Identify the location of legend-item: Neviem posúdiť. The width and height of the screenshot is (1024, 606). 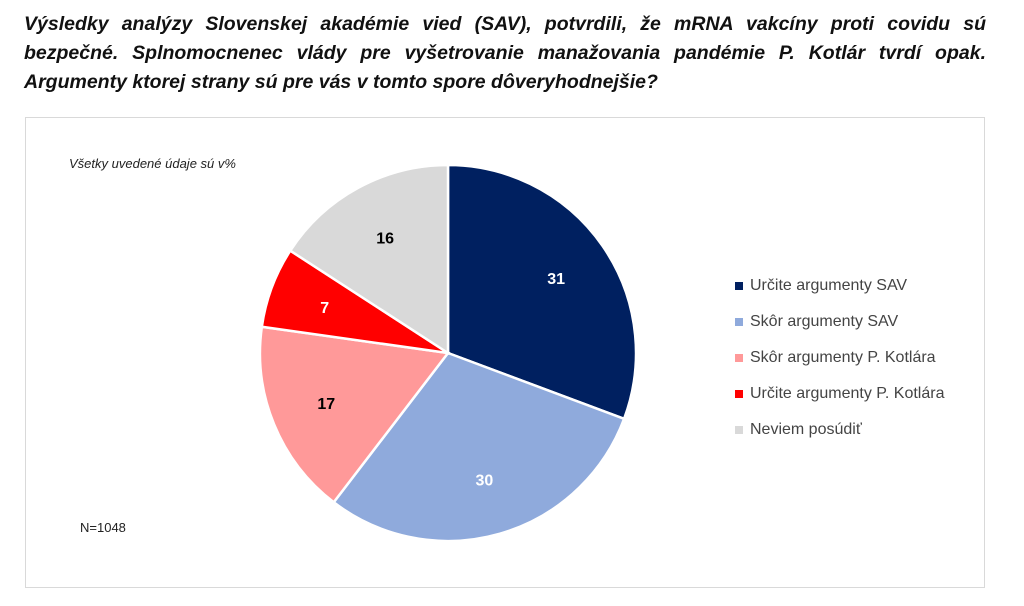
(839, 430).